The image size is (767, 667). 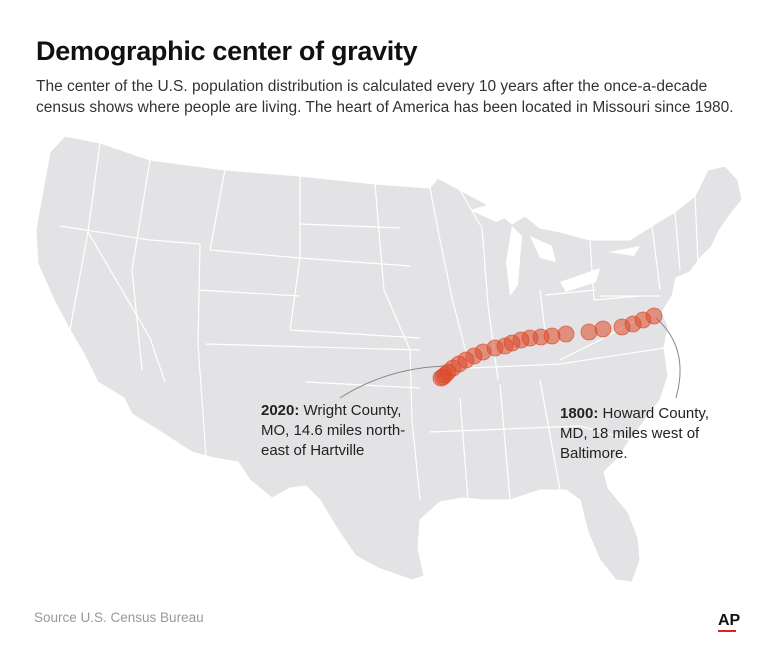 What do you see at coordinates (727, 631) in the screenshot?
I see `ap-logo-underline` at bounding box center [727, 631].